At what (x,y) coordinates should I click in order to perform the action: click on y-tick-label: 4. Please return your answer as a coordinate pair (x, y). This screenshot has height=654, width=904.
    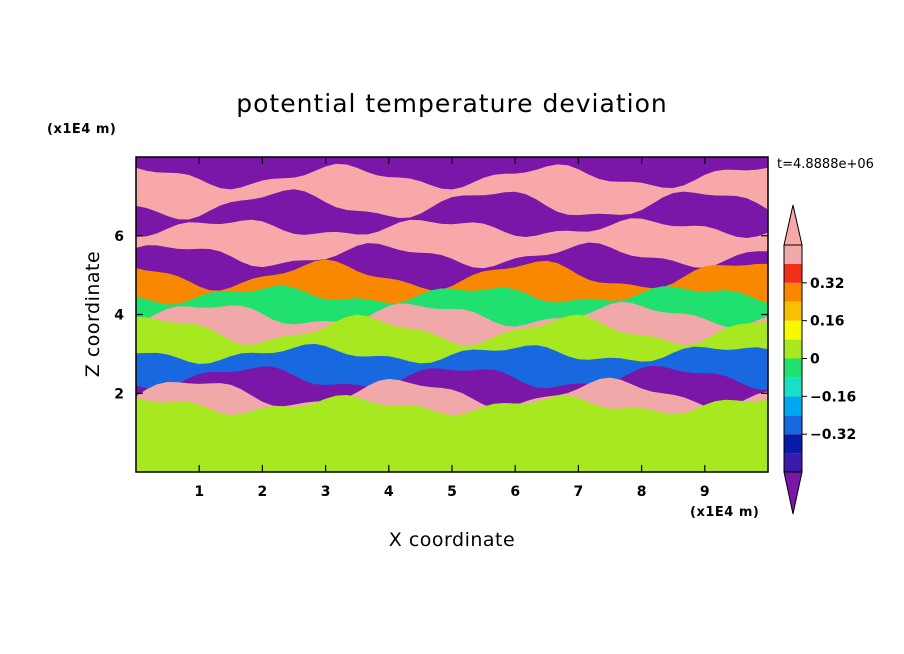
    Looking at the image, I should click on (119, 316).